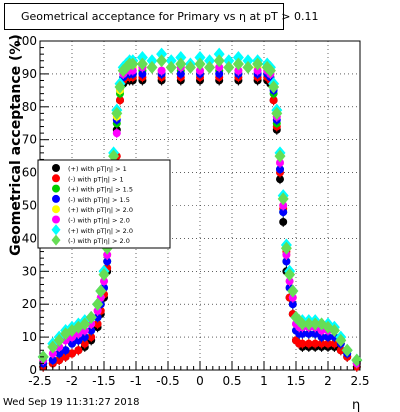 The image size is (400, 412). Describe the element at coordinates (264, 381) in the screenshot. I see `x-tick-label: 1` at that location.